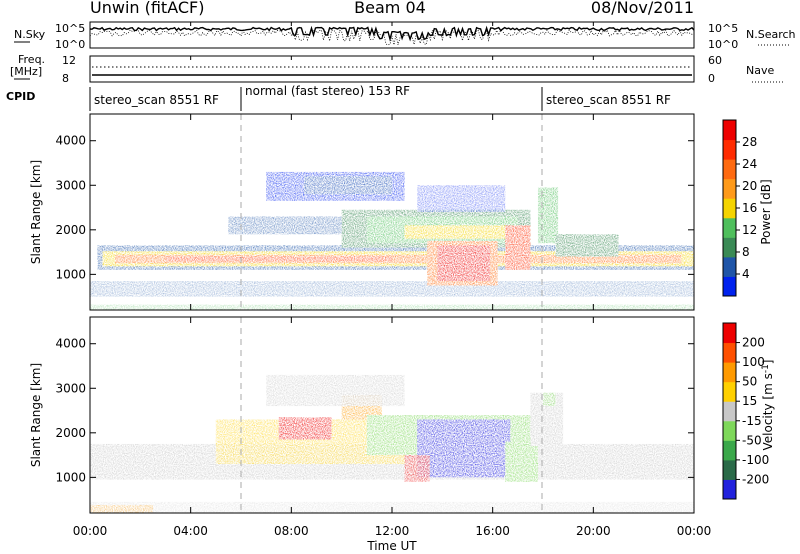  I want to click on colorbar-tick-label: 20, so click(749, 186).